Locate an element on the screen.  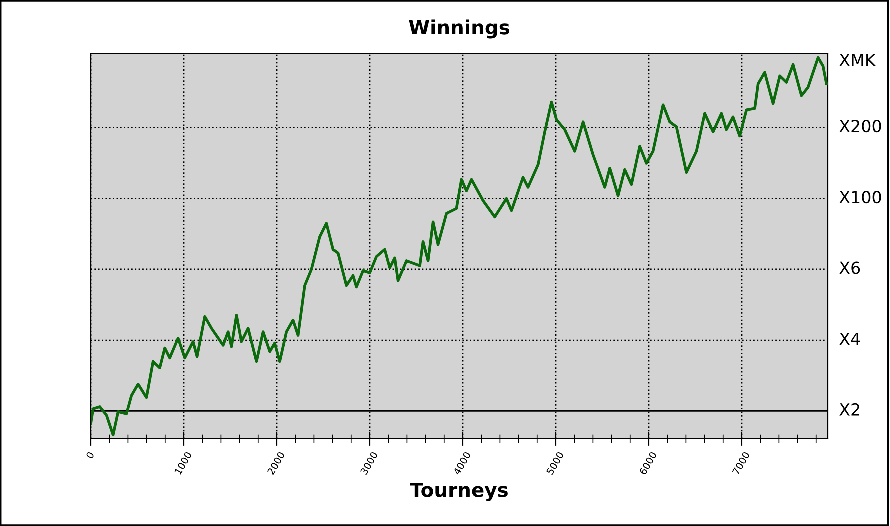
chart-title: Winnings is located at coordinates (459, 29).